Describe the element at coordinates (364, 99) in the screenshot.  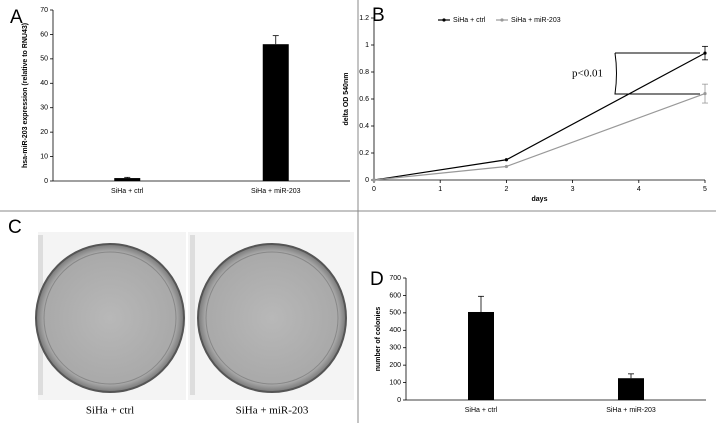
I see `y-tick-label: 0.6` at that location.